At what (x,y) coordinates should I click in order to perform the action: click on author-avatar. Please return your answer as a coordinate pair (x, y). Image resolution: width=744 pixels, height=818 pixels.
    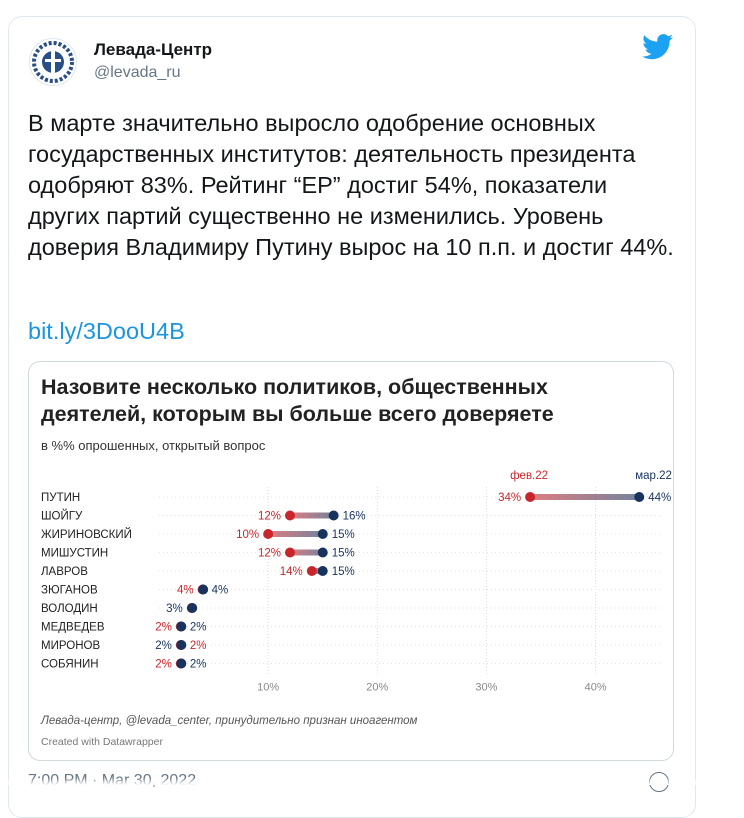
    Looking at the image, I should click on (53, 62).